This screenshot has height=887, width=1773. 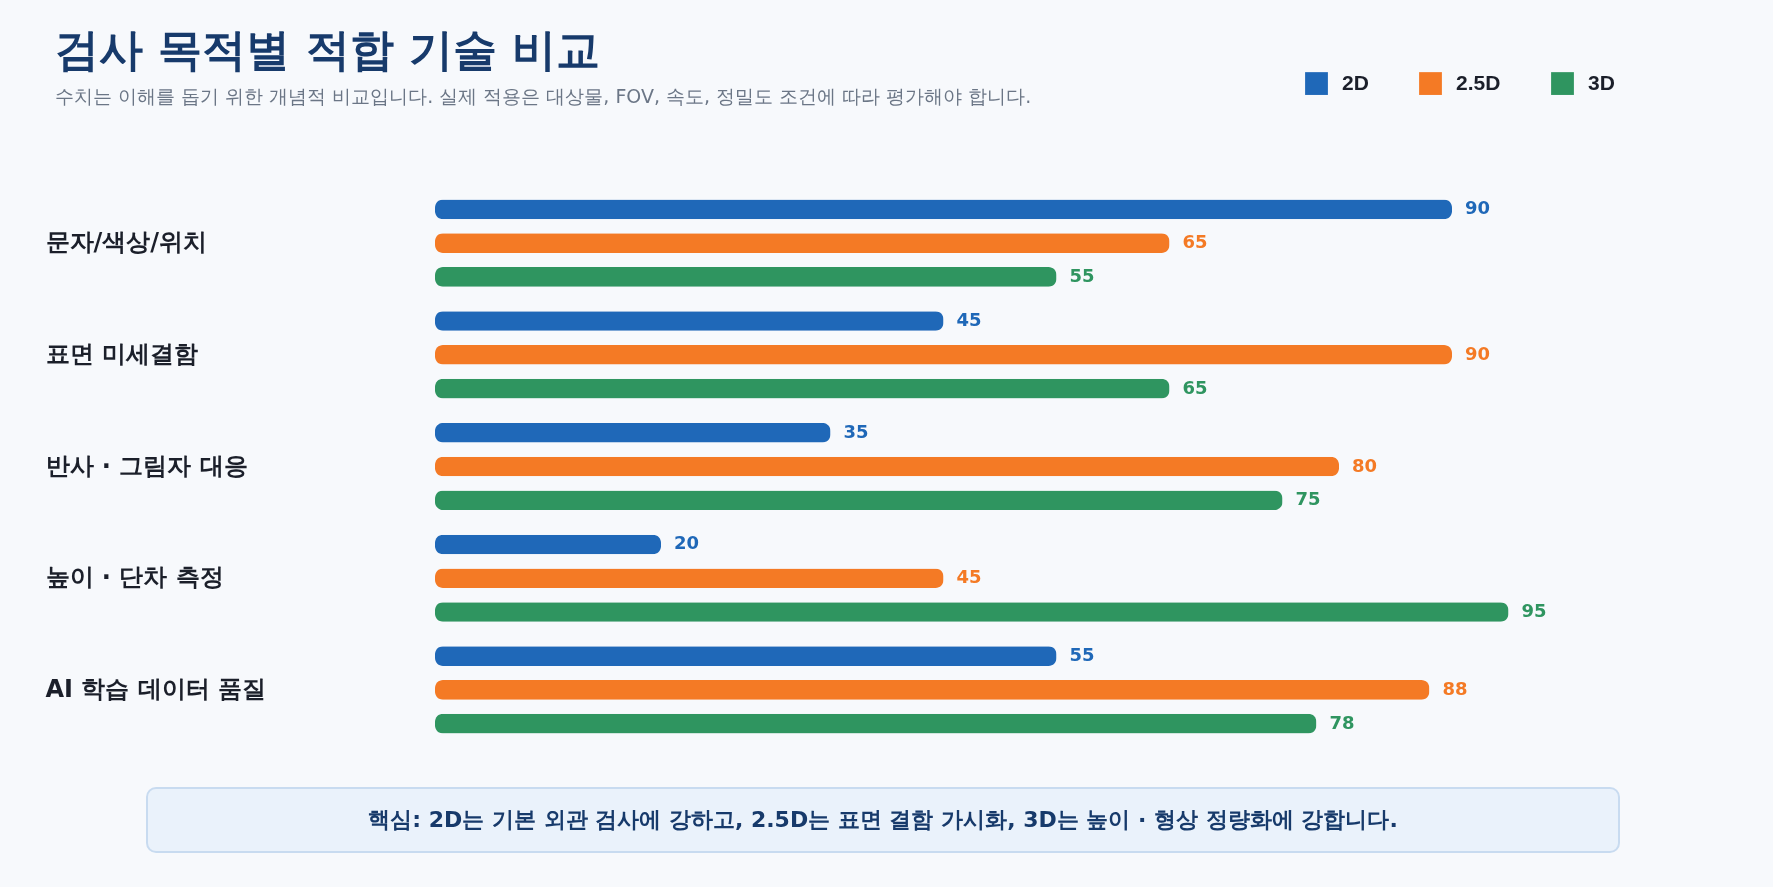 What do you see at coordinates (1355, 82) in the screenshot?
I see `legend-label: 2D` at bounding box center [1355, 82].